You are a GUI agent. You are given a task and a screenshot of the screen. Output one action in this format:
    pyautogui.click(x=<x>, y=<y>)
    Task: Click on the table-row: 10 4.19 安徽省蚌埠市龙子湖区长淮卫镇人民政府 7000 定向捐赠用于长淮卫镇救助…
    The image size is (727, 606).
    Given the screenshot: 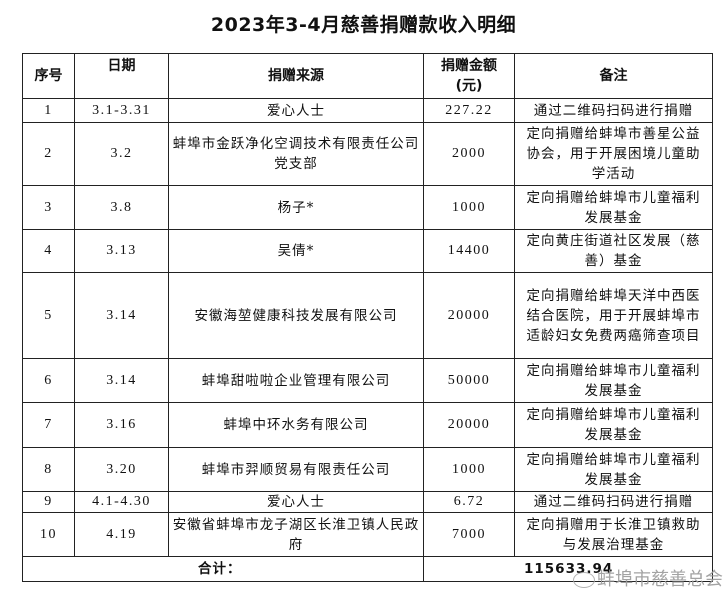 What is the action you would take?
    pyautogui.click(x=367, y=534)
    